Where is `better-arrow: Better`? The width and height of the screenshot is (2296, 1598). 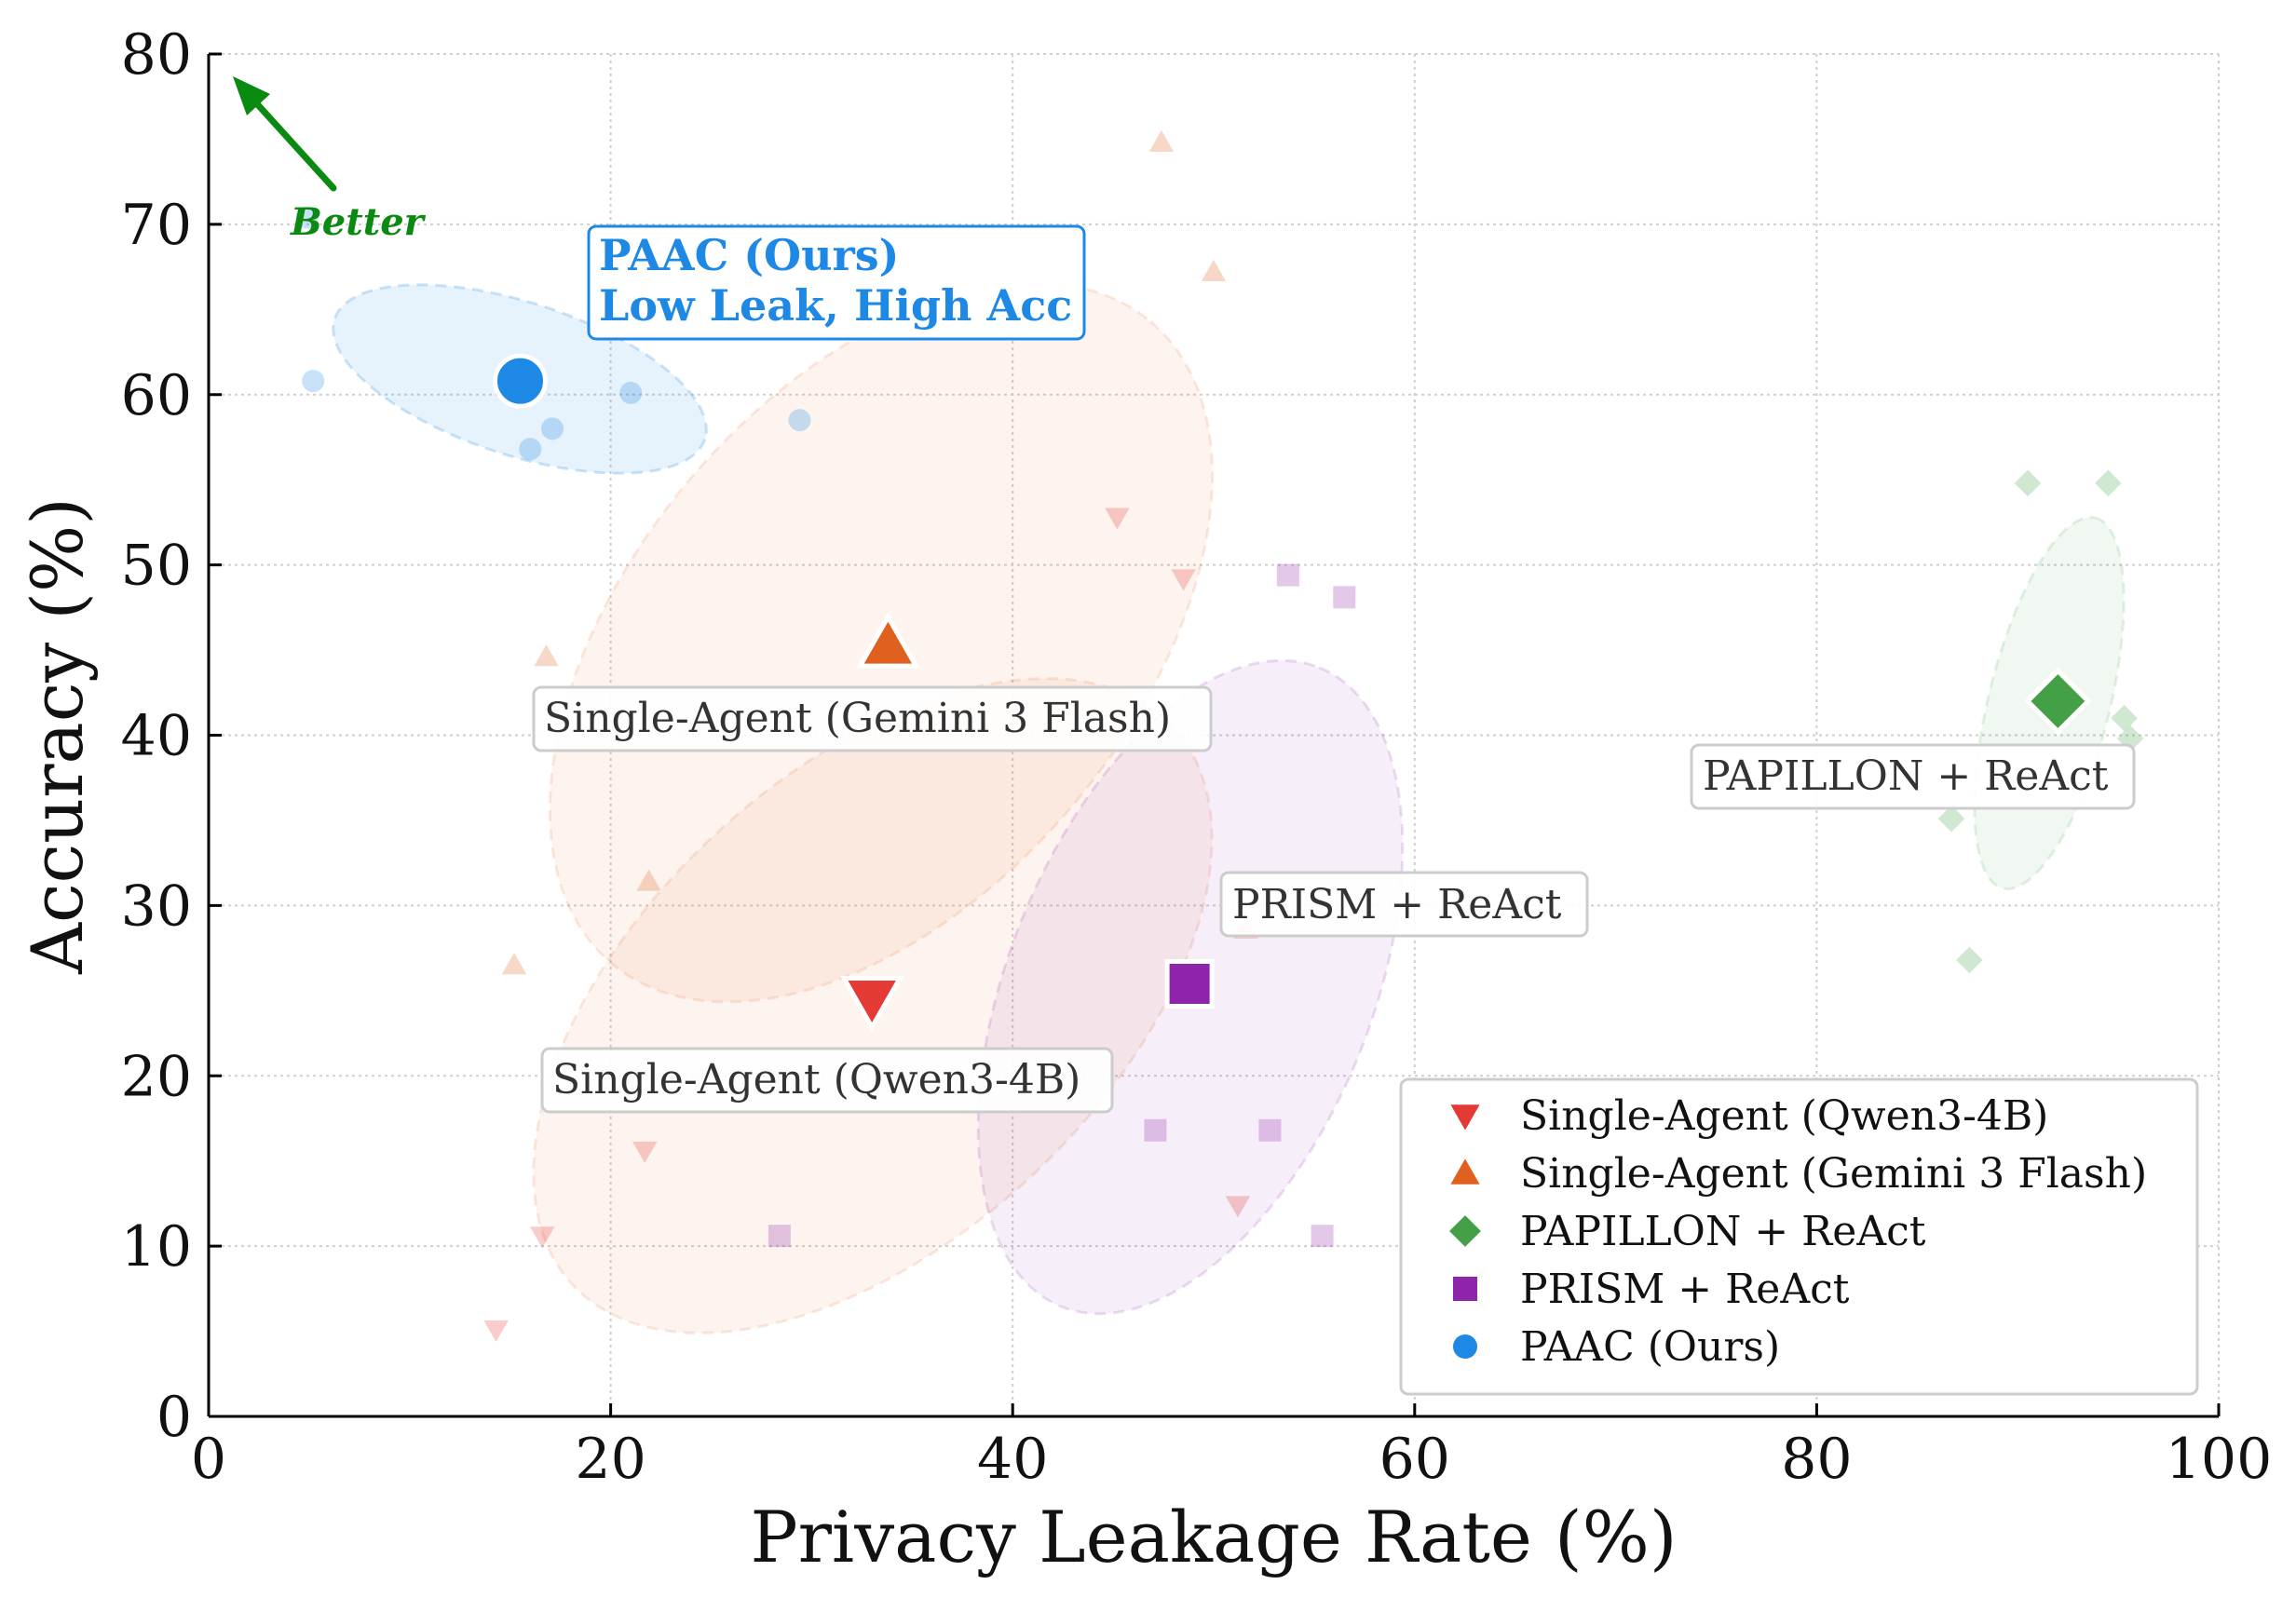 better-arrow: Better is located at coordinates (330, 160).